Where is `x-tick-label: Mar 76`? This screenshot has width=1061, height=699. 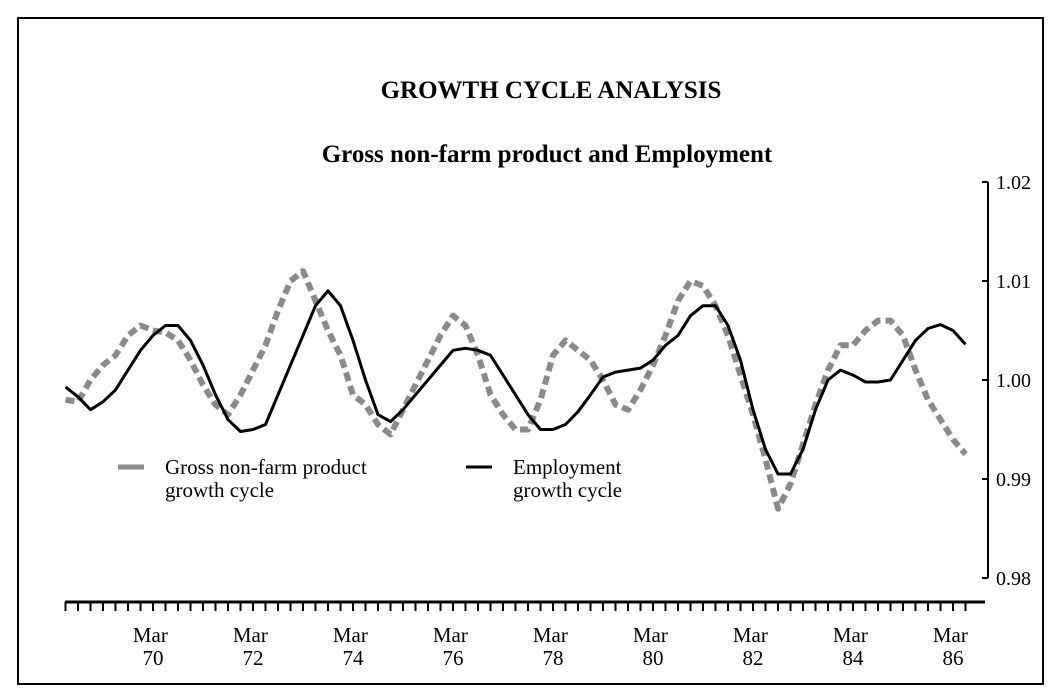
x-tick-label: Mar 76 is located at coordinates (453, 646).